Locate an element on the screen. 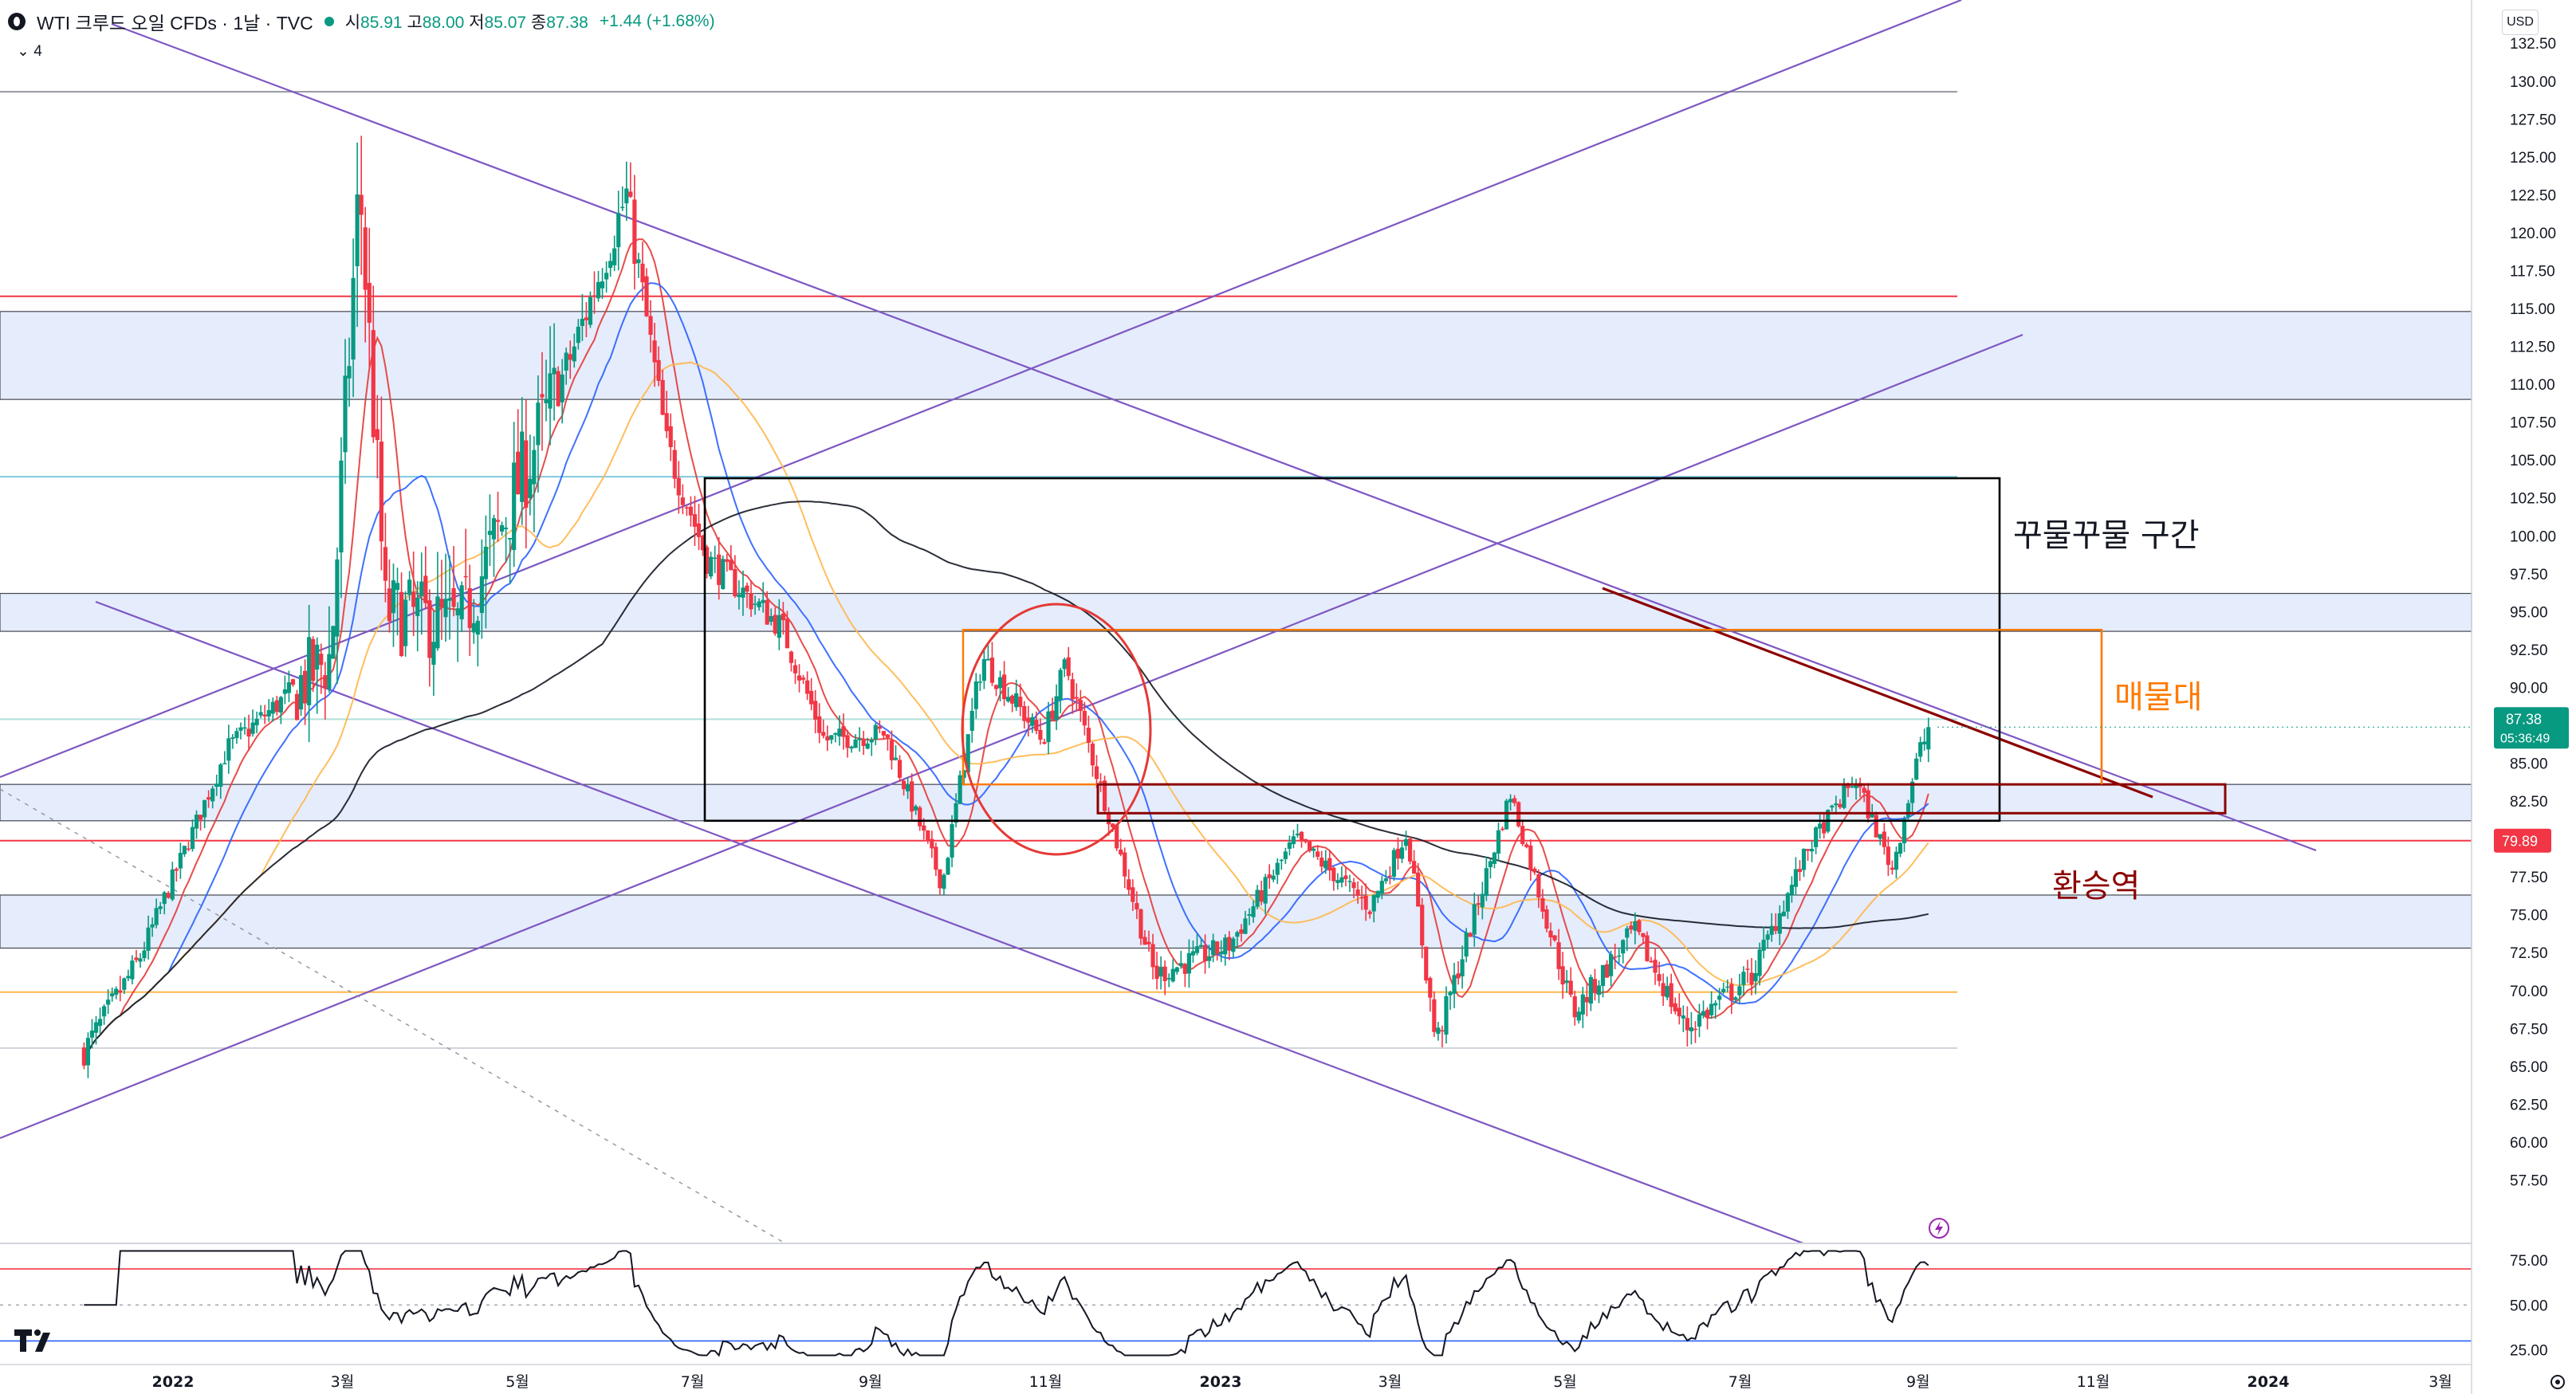 The width and height of the screenshot is (2576, 1394). price-tick-label: 82.50 is located at coordinates (2529, 802).